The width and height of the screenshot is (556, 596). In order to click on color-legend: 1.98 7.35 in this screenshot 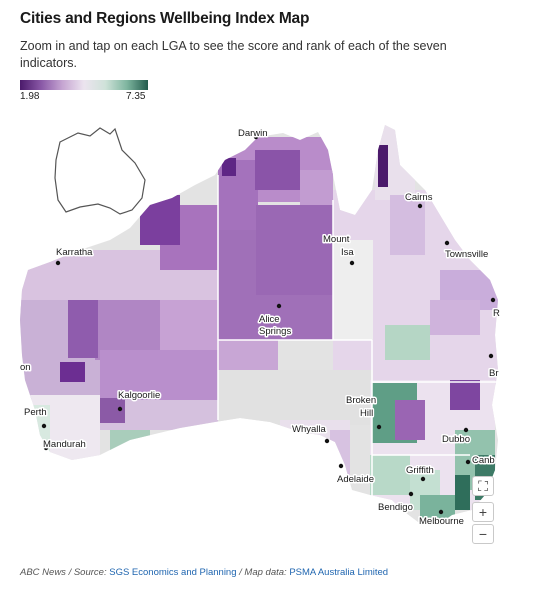, I will do `click(84, 91)`.